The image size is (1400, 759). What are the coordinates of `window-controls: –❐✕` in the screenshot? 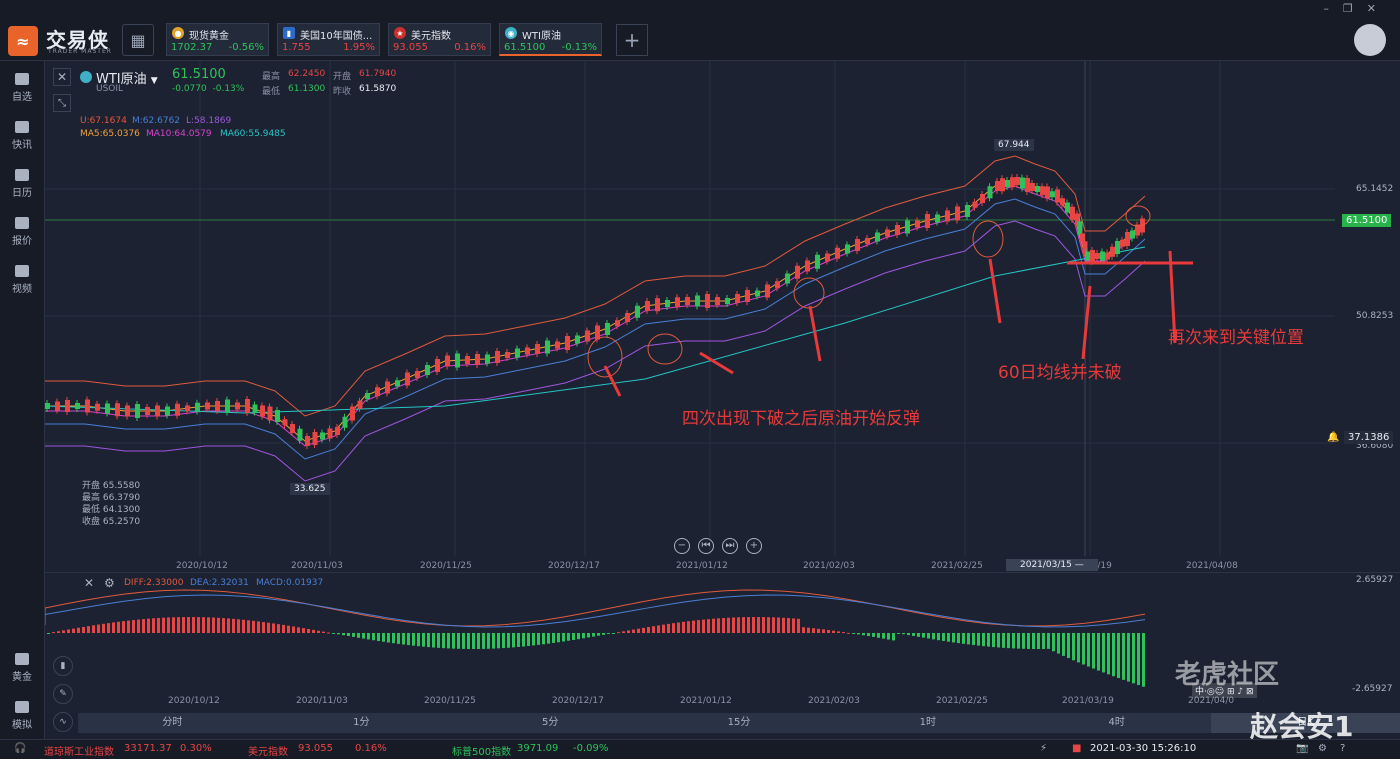 It's located at (1356, 8).